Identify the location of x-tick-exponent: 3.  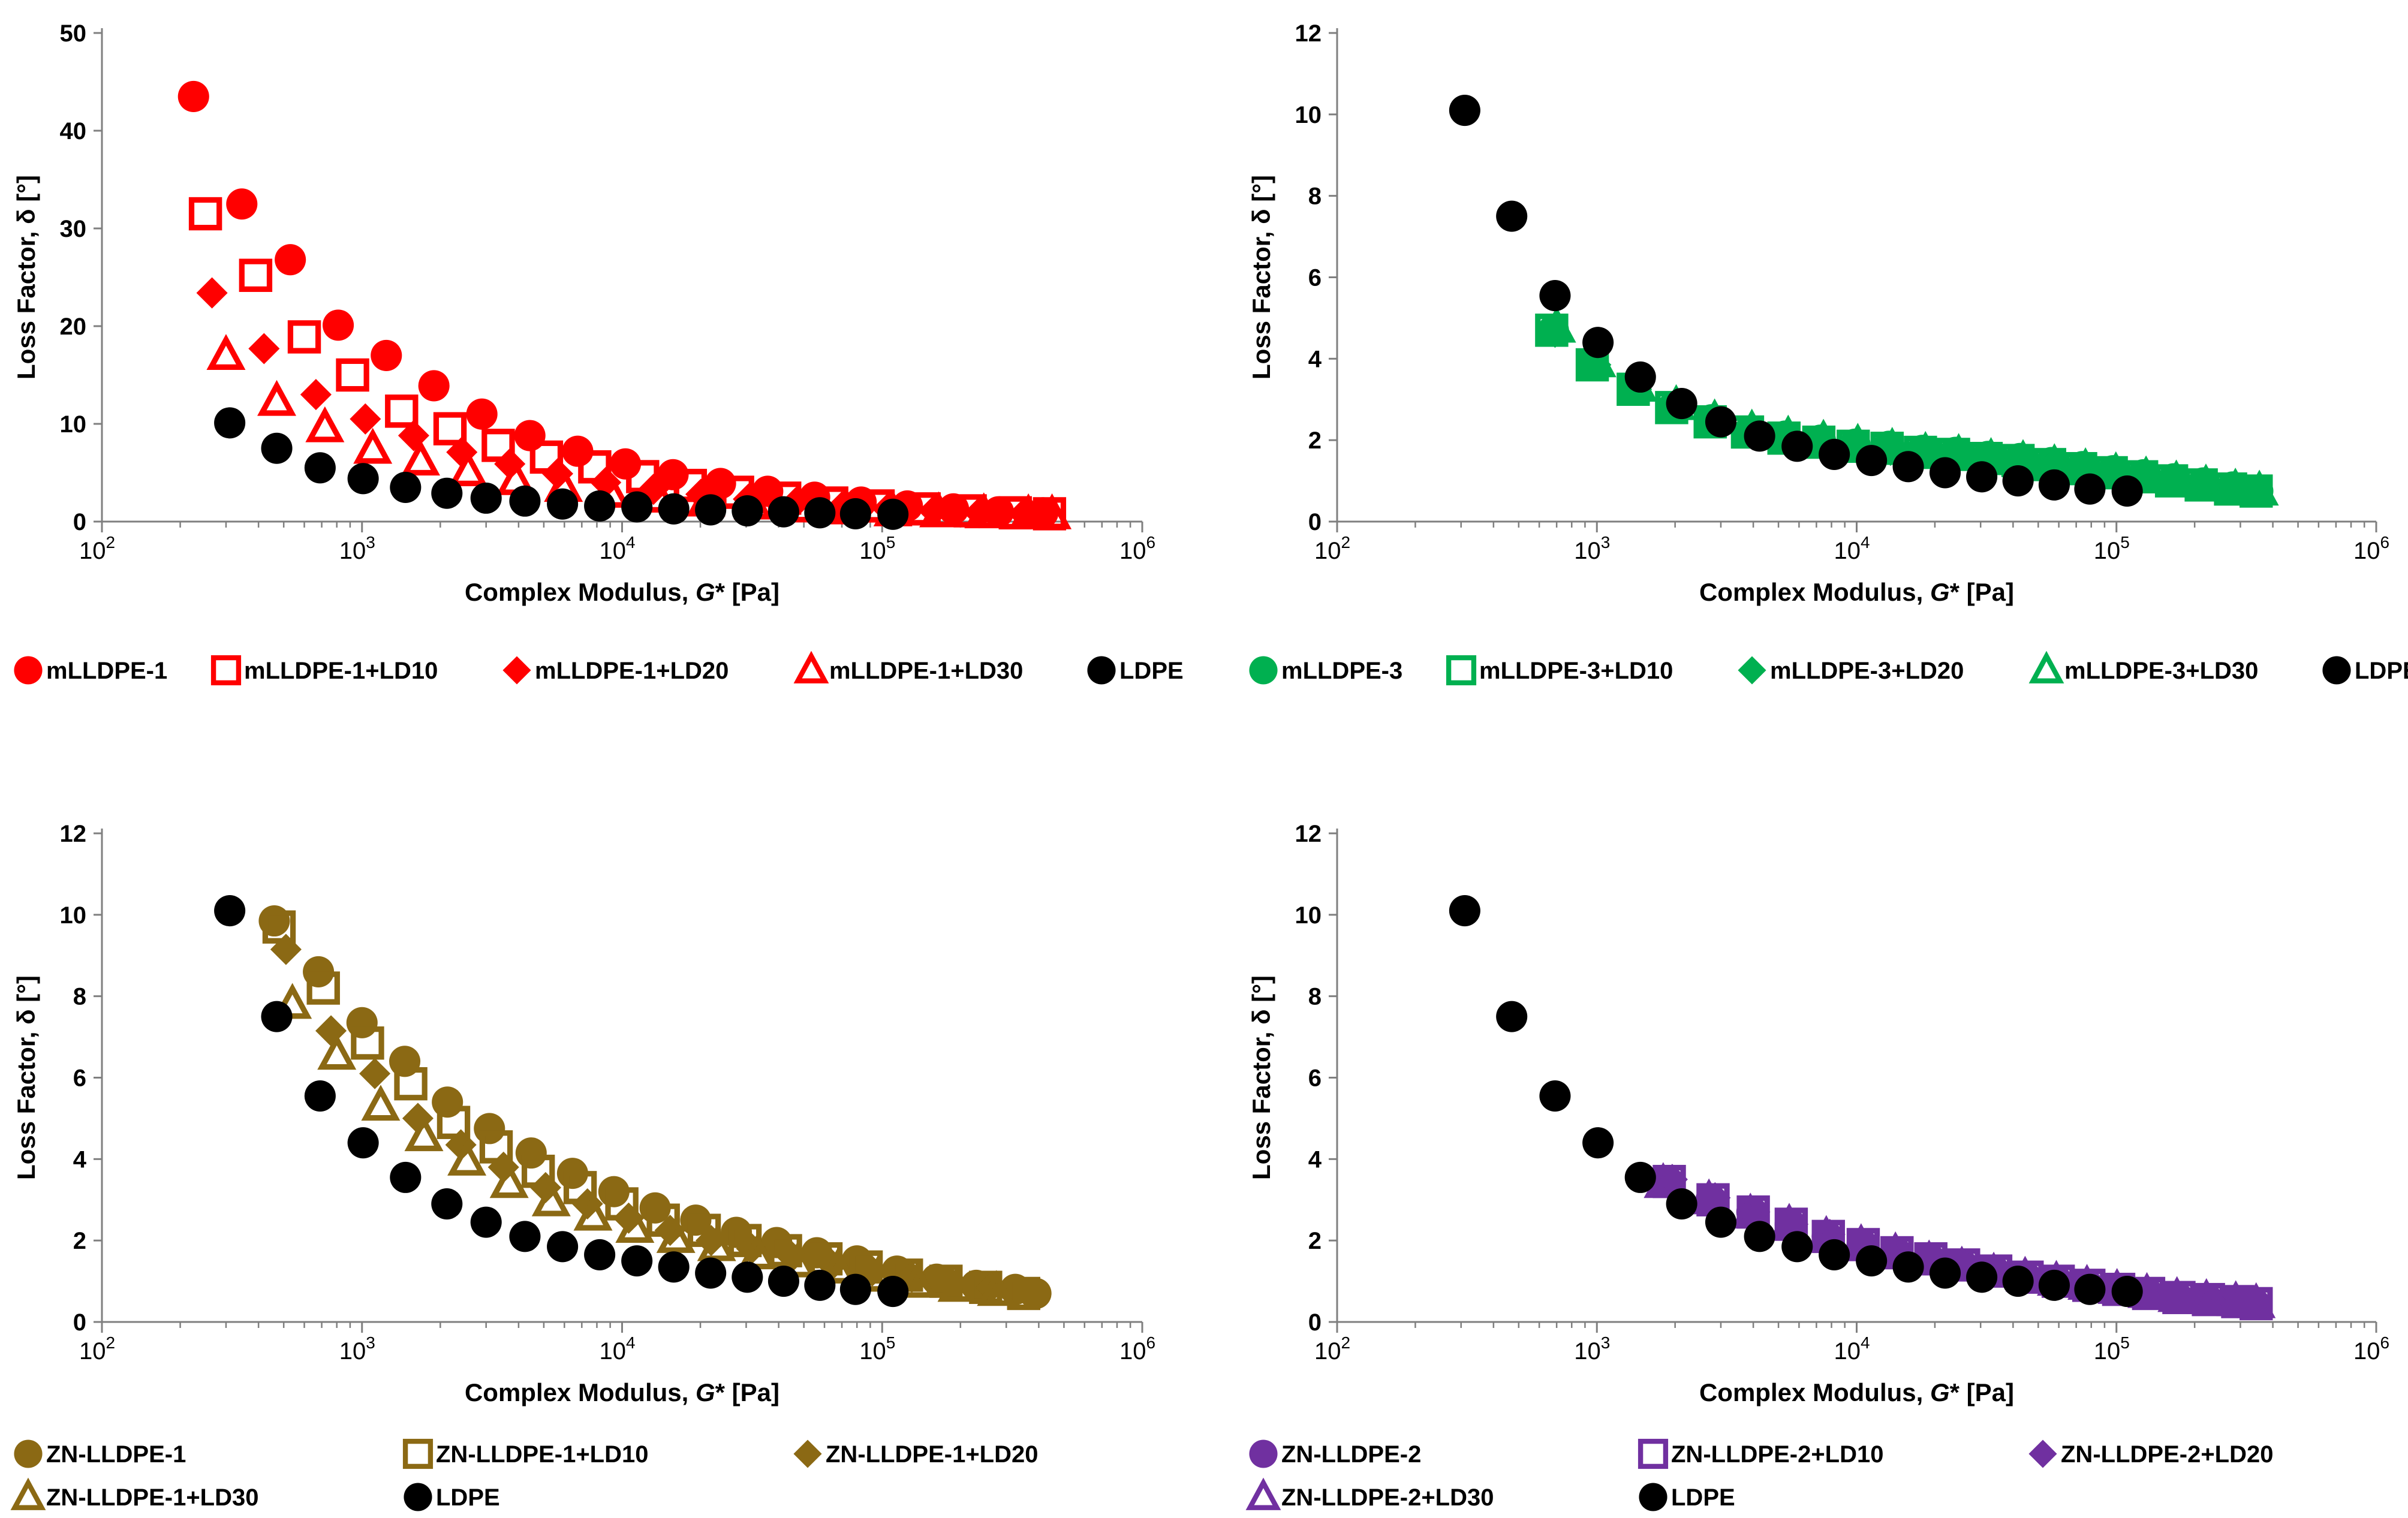
(1606, 1342).